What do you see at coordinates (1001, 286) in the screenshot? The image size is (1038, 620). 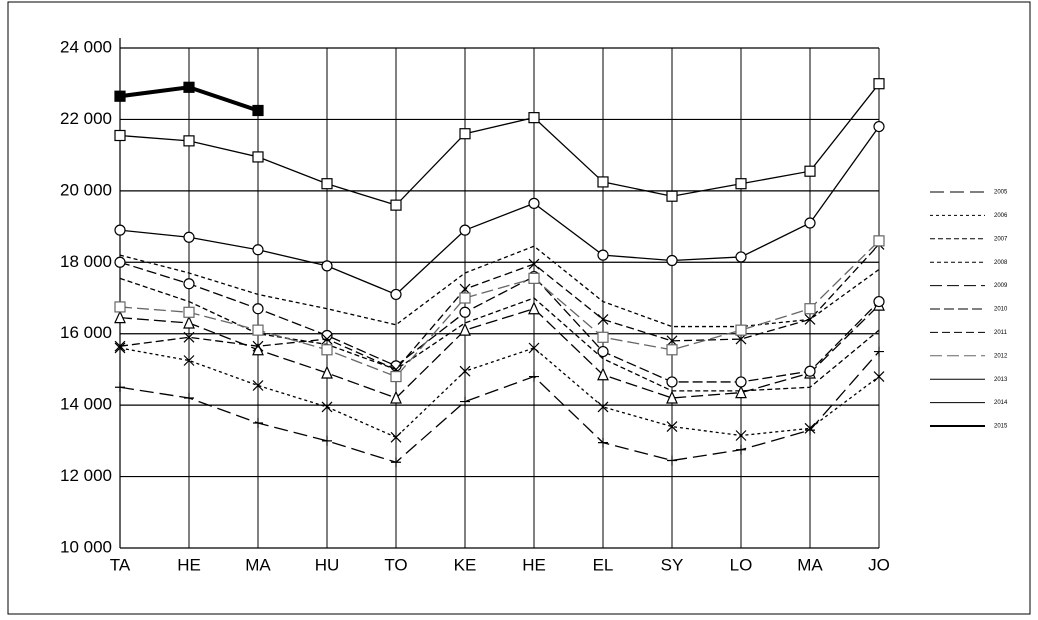 I see `legend-label: 2009` at bounding box center [1001, 286].